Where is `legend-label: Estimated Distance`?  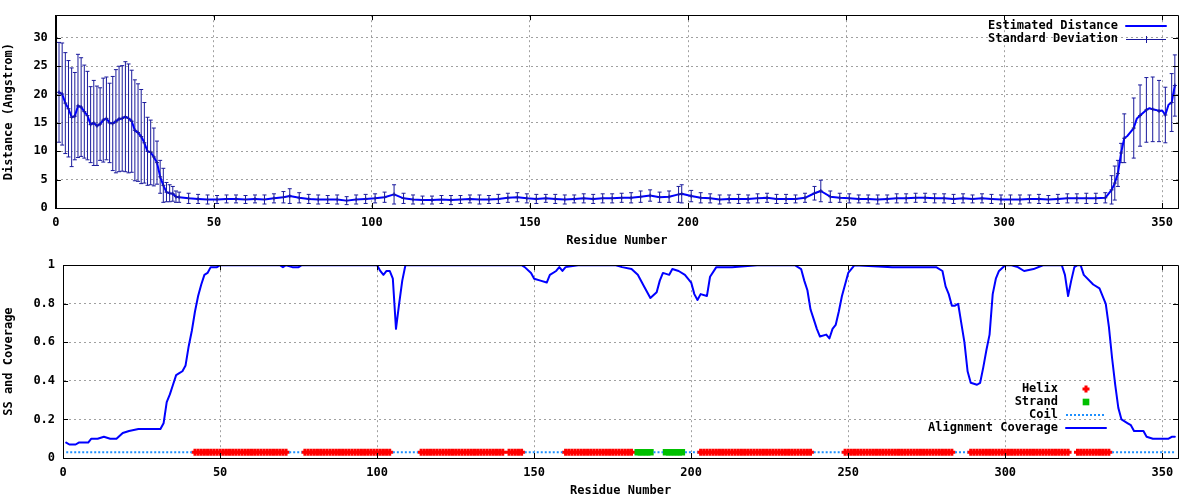 legend-label: Estimated Distance is located at coordinates (1052, 25).